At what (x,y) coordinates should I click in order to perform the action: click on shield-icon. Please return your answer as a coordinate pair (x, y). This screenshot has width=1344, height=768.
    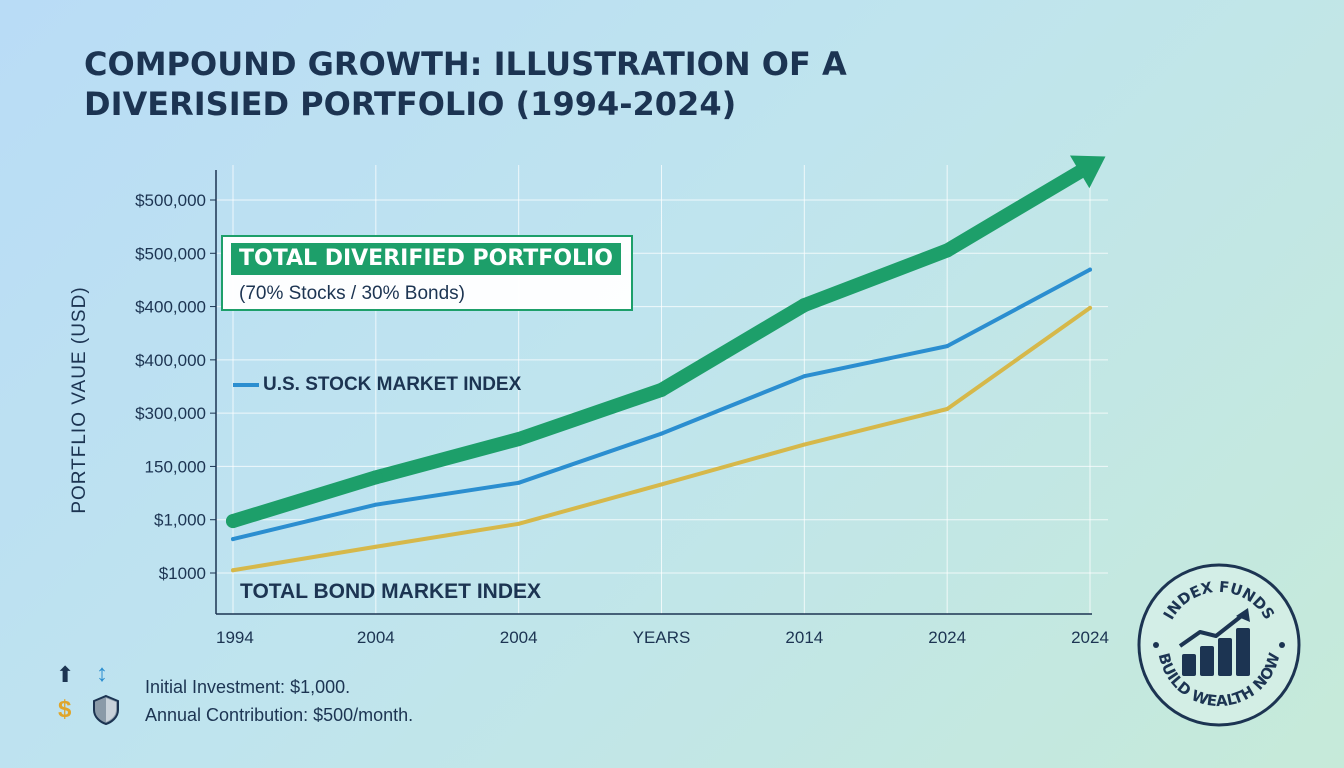
    Looking at the image, I should click on (106, 710).